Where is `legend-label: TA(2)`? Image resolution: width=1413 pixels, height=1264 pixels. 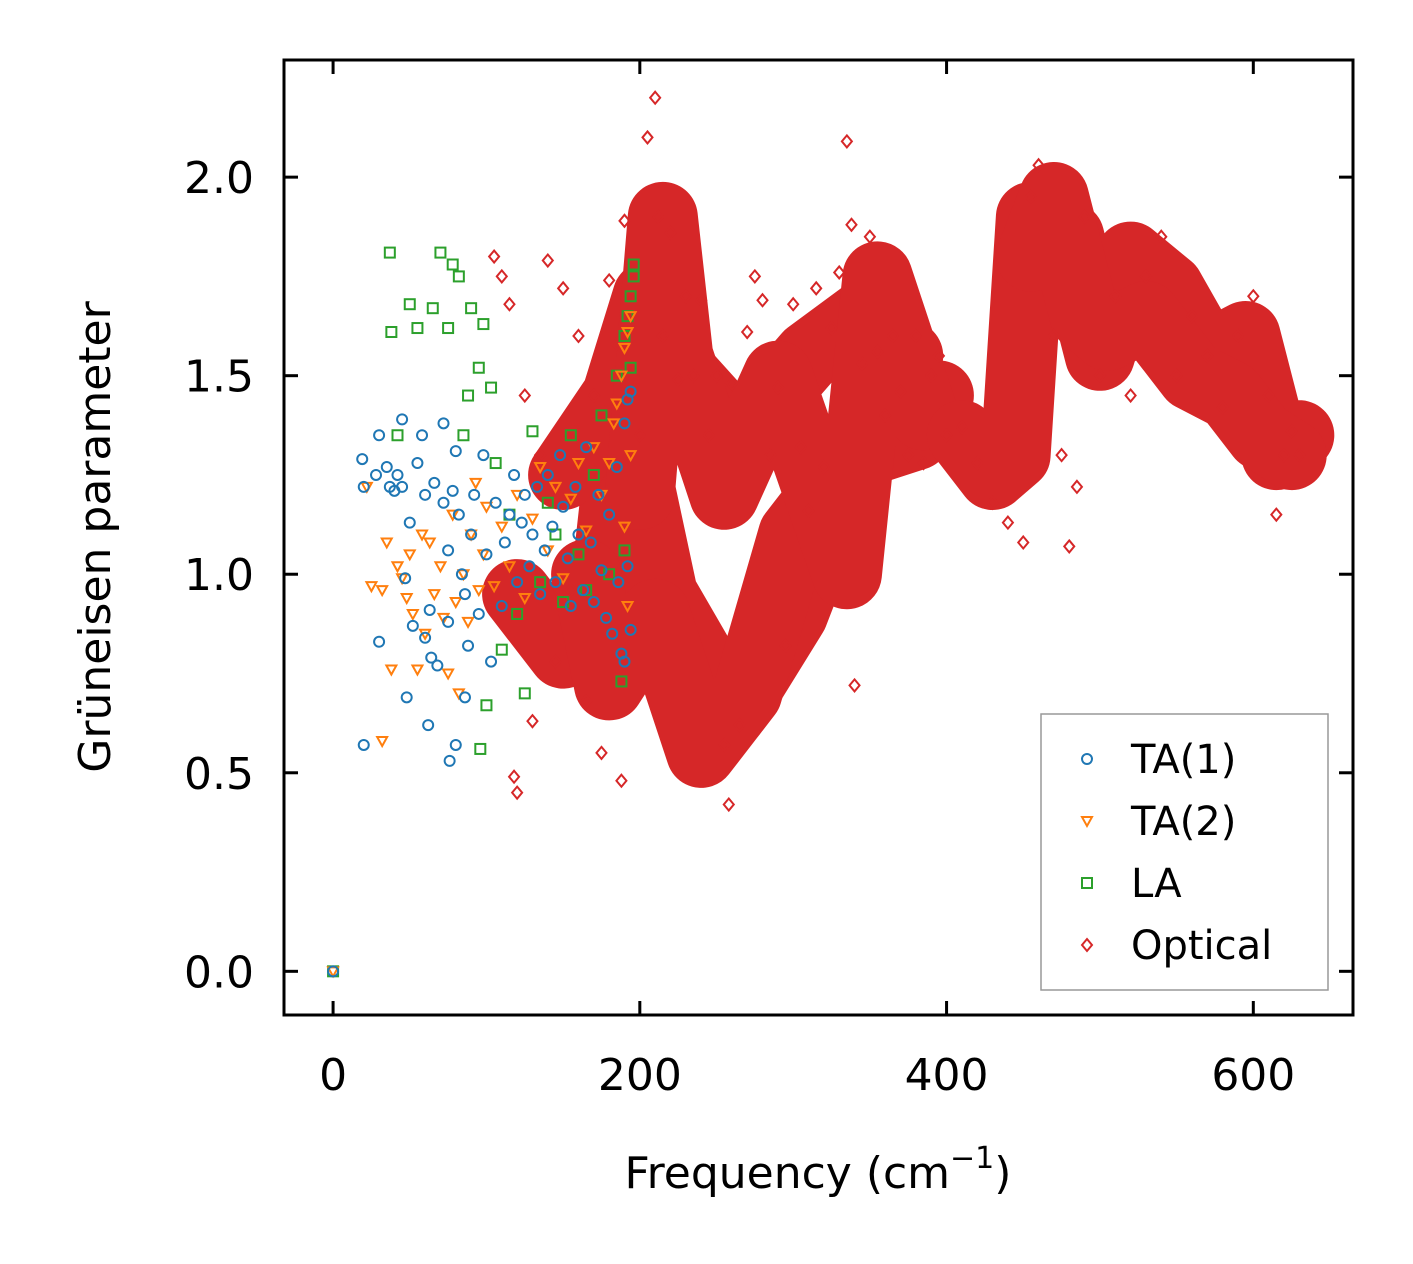
legend-label: TA(2) is located at coordinates (1183, 822).